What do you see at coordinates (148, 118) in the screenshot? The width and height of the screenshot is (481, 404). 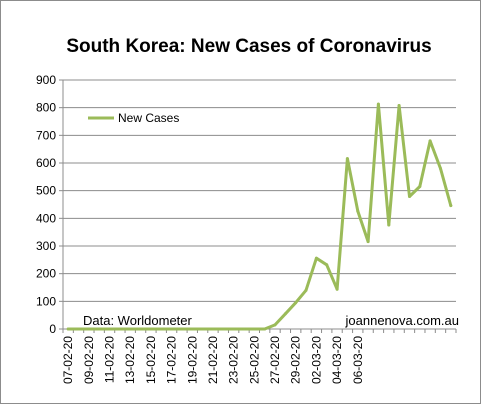 I see `legend-label: New Cases` at bounding box center [148, 118].